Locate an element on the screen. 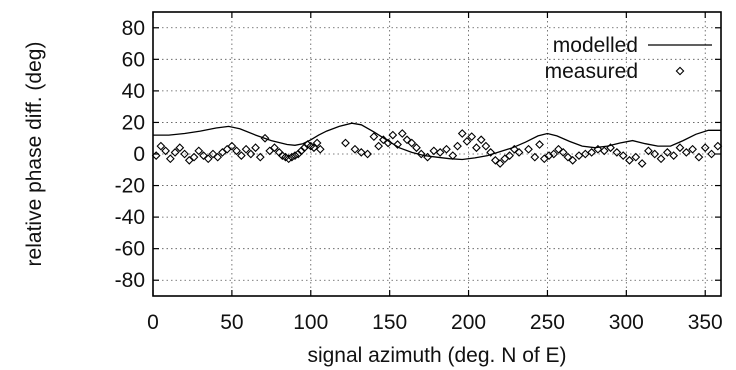 This screenshot has width=736, height=370. x-tick-label: 350 is located at coordinates (705, 322).